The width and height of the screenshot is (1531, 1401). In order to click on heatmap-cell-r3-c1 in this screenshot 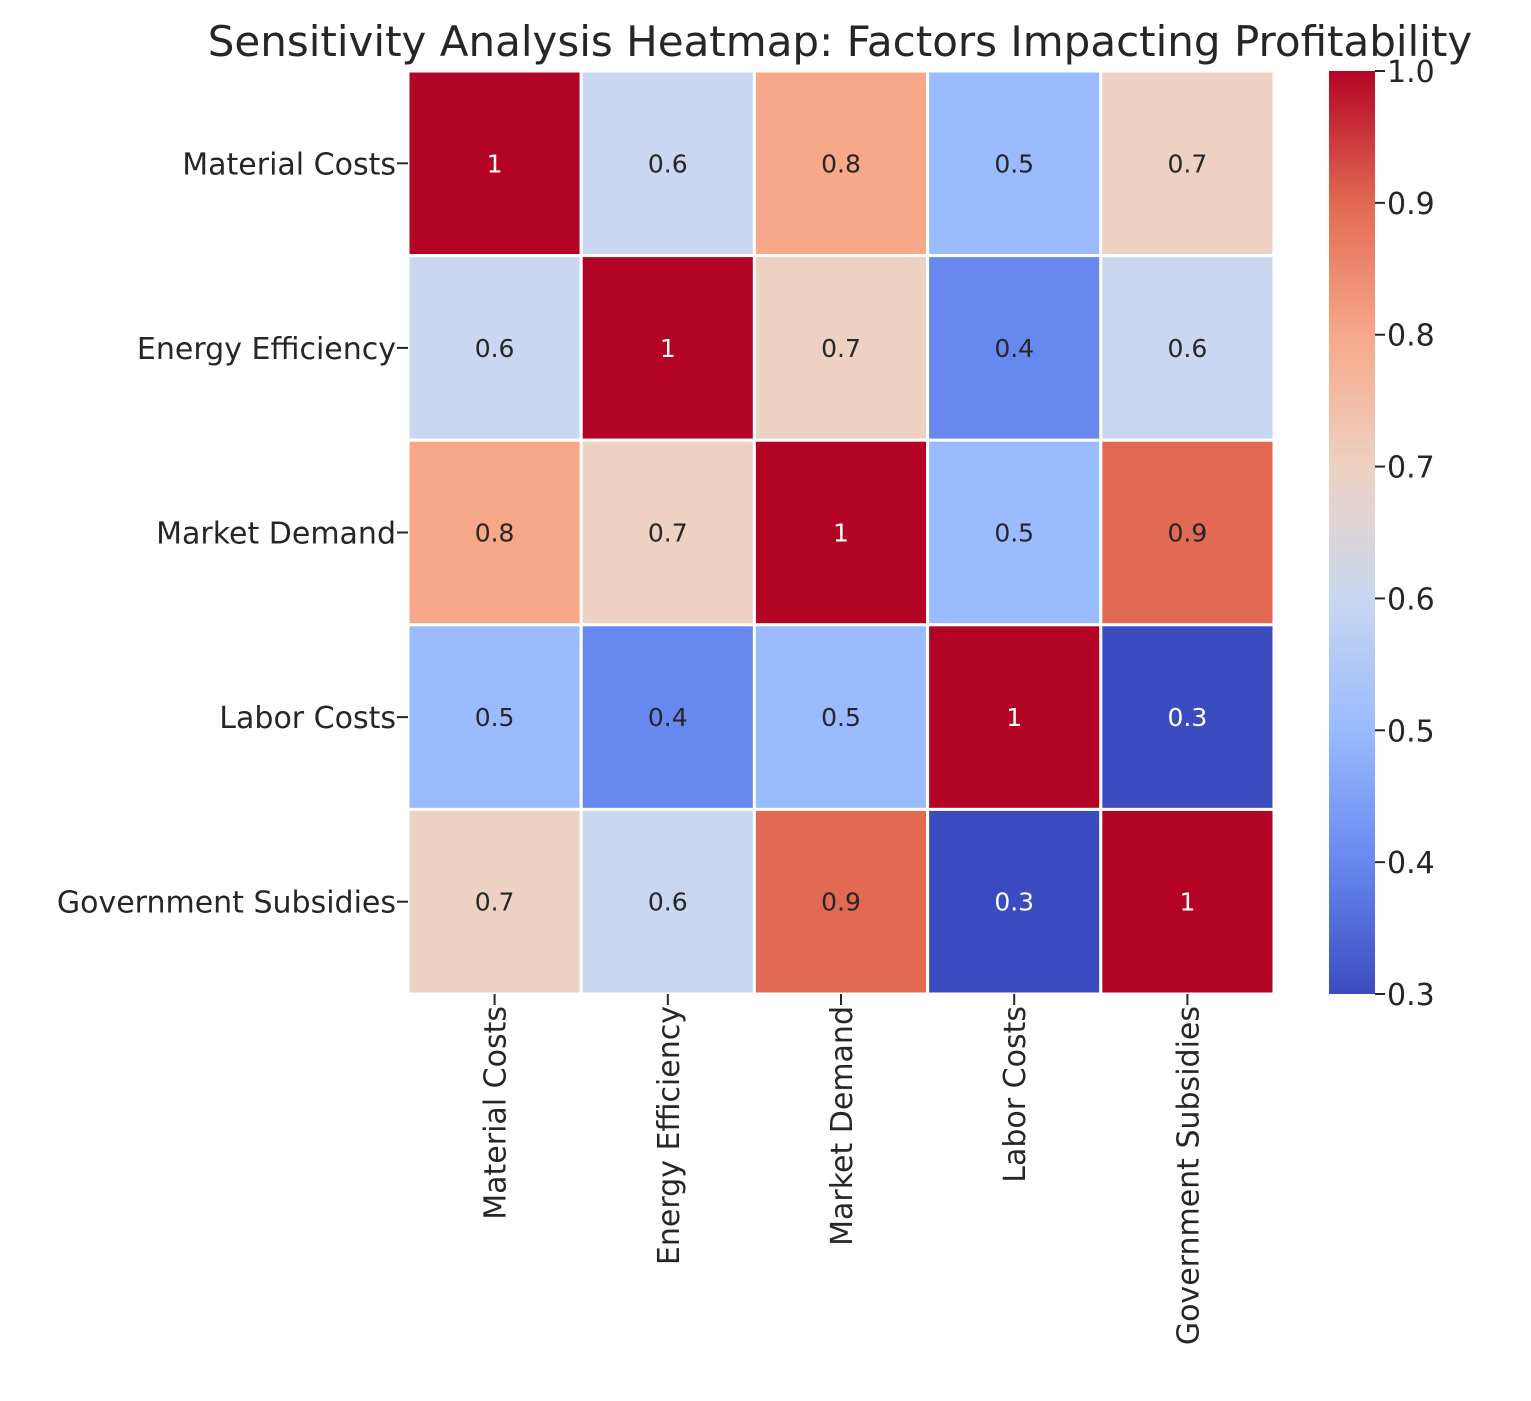, I will do `click(667, 717)`.